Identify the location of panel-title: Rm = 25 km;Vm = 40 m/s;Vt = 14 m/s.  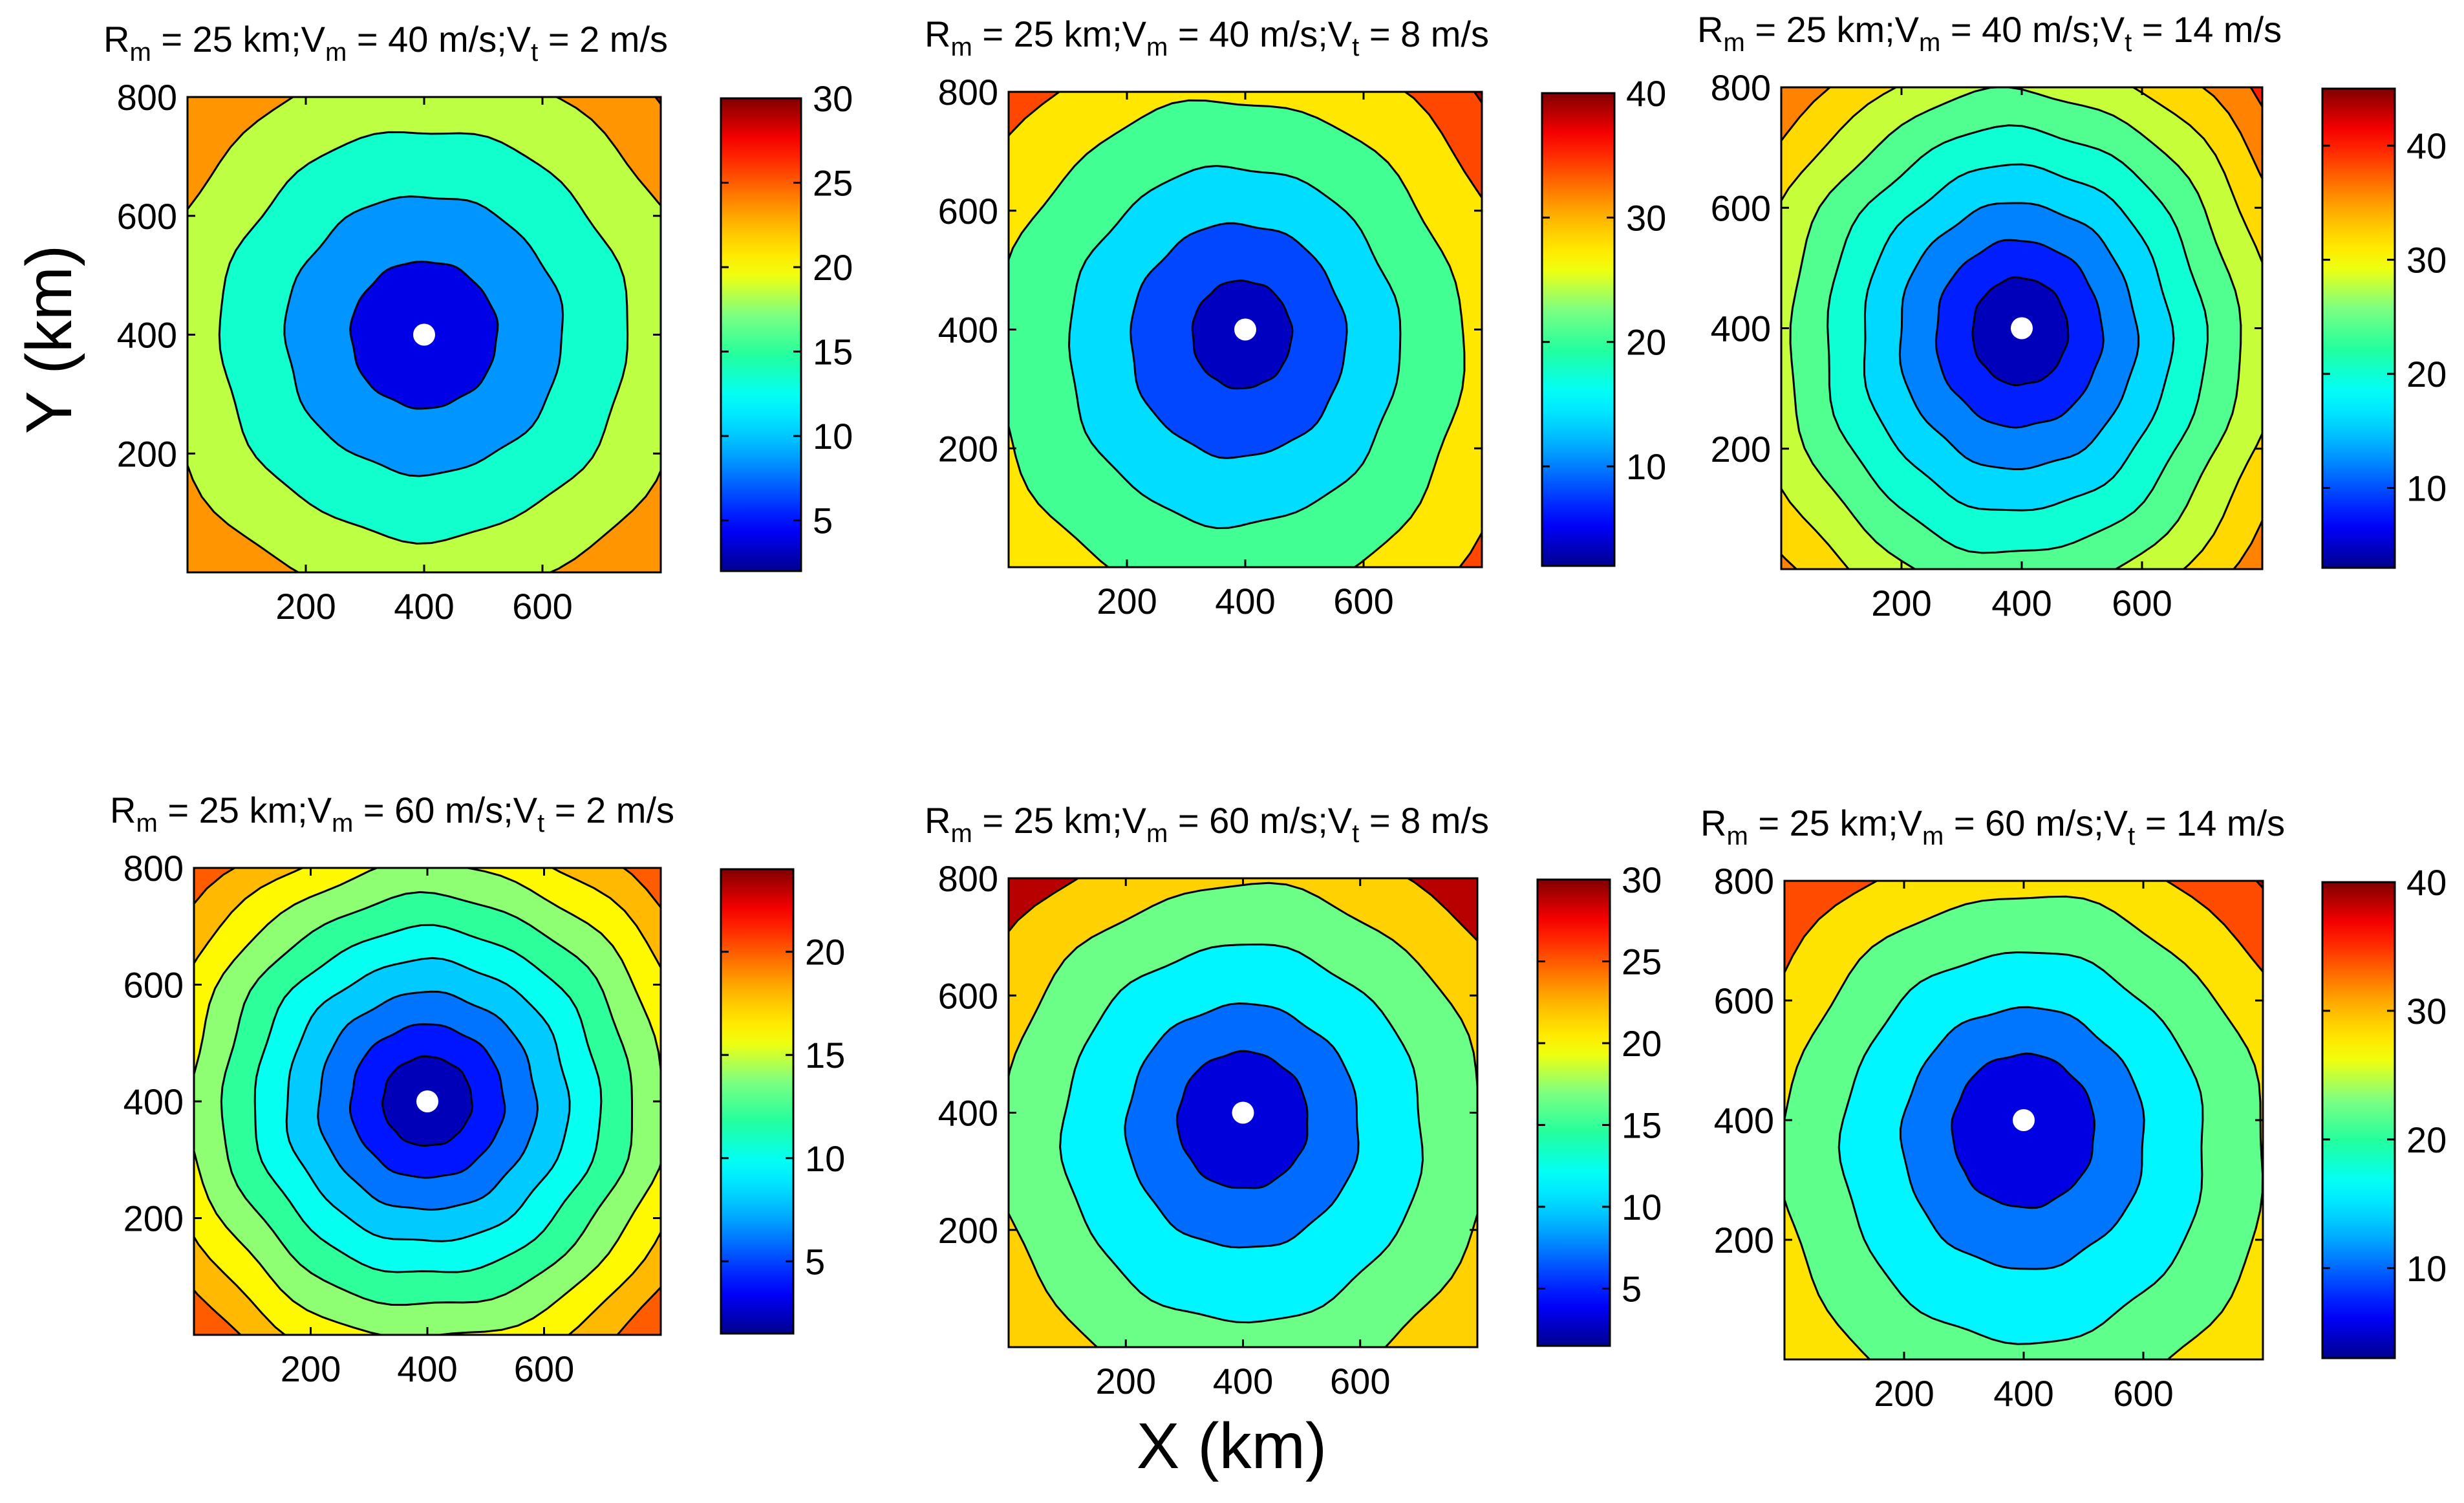
(1989, 33).